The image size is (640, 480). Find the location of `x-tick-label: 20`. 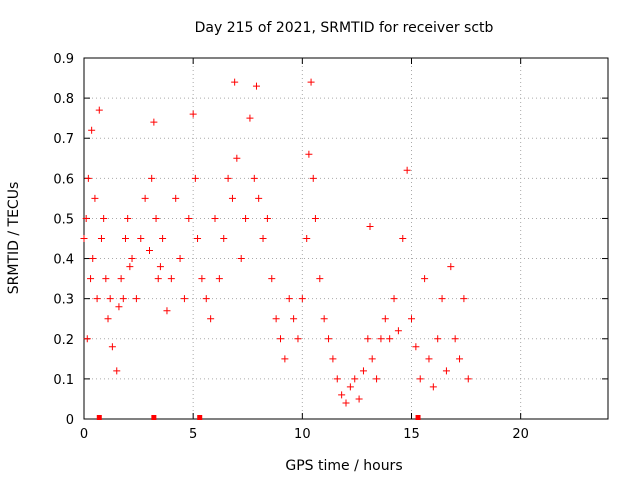

x-tick-label: 20 is located at coordinates (520, 434).